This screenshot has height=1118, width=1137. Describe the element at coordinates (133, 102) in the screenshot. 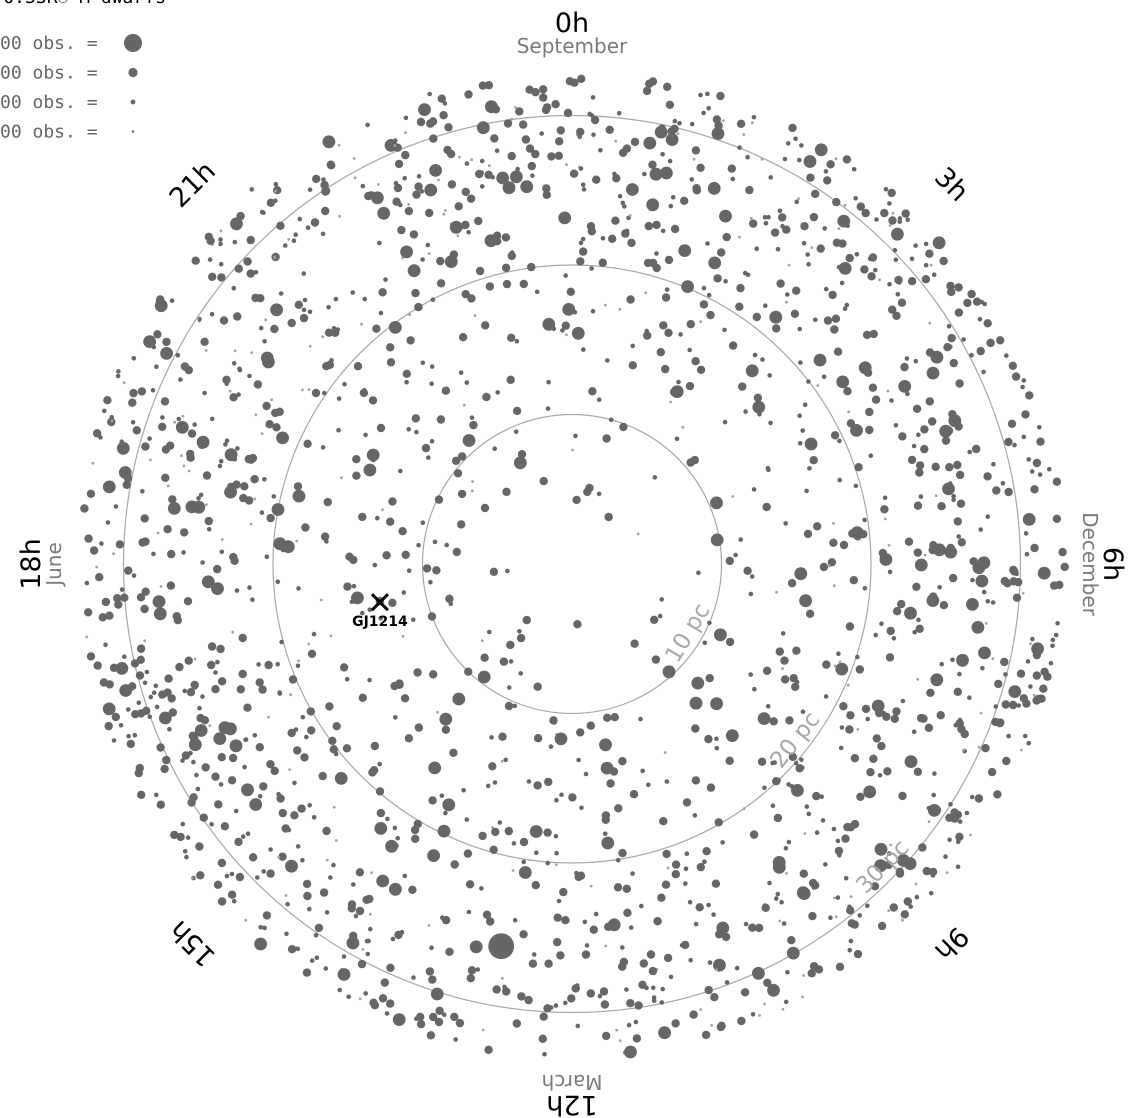

I see `legend-marker` at that location.